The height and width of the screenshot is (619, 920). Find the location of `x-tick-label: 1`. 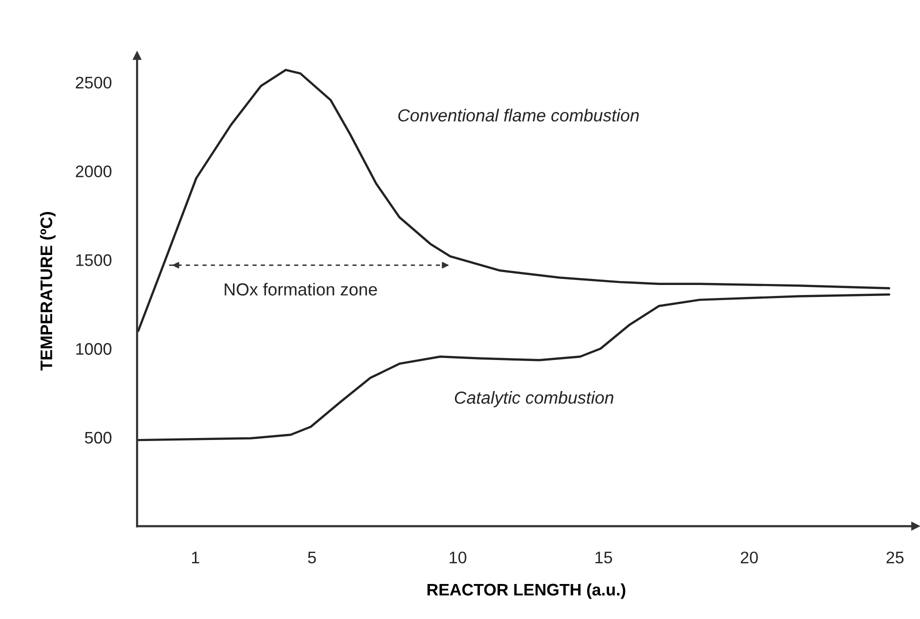

x-tick-label: 1 is located at coordinates (196, 558).